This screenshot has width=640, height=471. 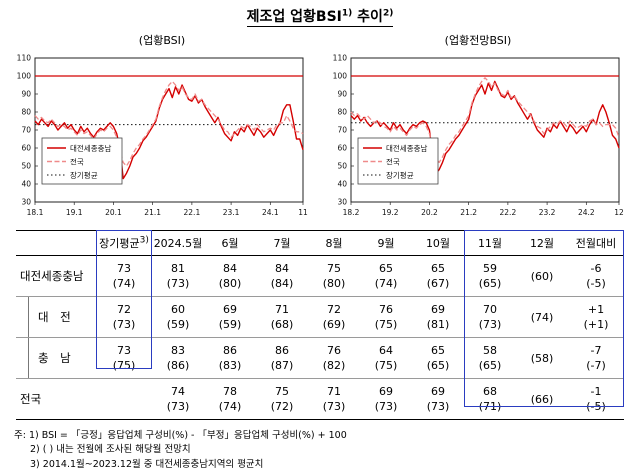 I want to click on column-header: 11월, so click(x=490, y=243).